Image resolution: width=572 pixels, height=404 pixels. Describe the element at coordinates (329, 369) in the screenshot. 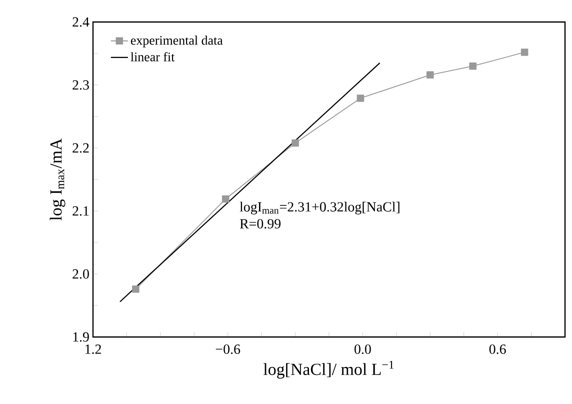

I see `x-axis-title: log[NaCl]/ mol L$^{−1}$` at that location.